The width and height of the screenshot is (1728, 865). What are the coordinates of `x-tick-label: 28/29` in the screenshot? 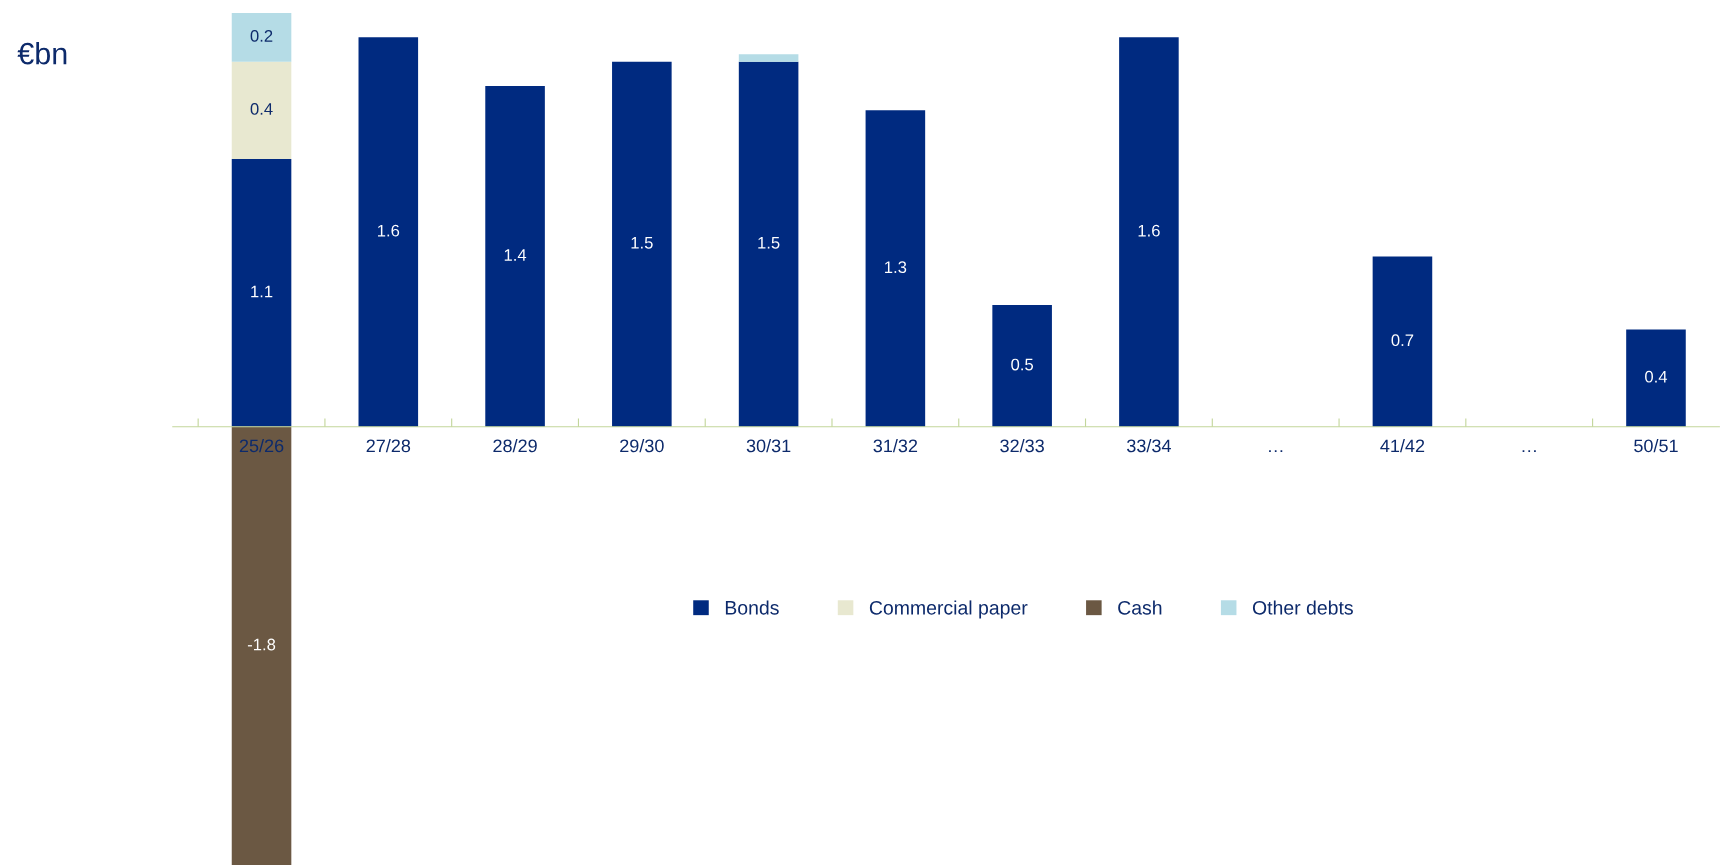 It's located at (515, 445).